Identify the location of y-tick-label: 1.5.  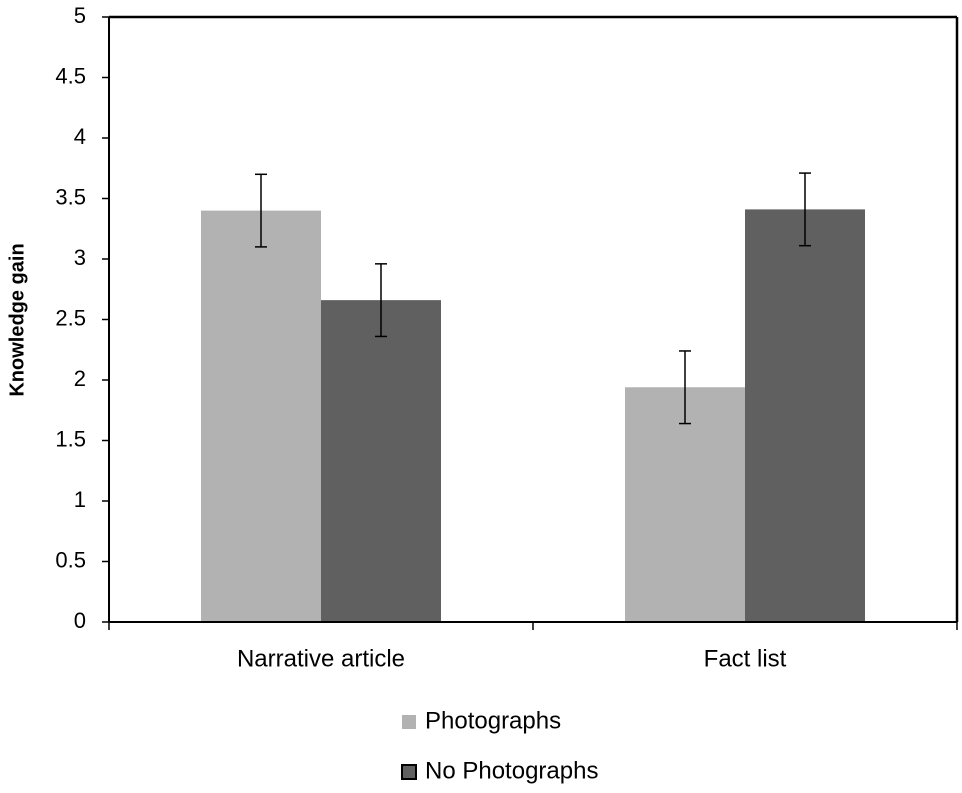
(70, 438).